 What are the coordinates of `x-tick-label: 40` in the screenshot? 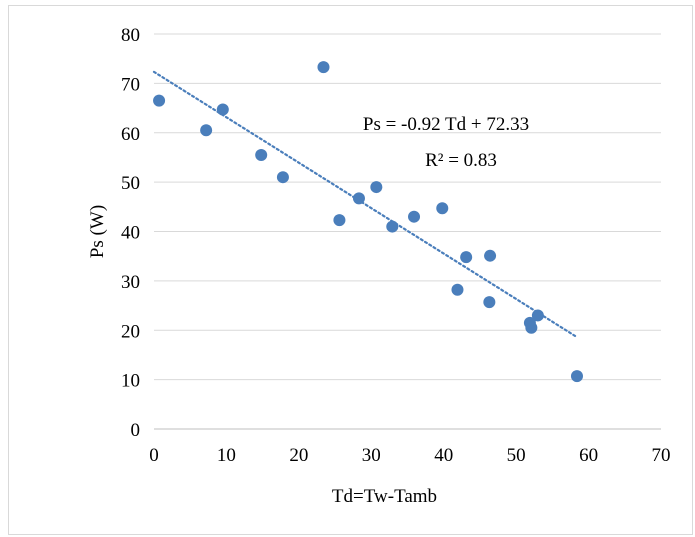 It's located at (443, 455).